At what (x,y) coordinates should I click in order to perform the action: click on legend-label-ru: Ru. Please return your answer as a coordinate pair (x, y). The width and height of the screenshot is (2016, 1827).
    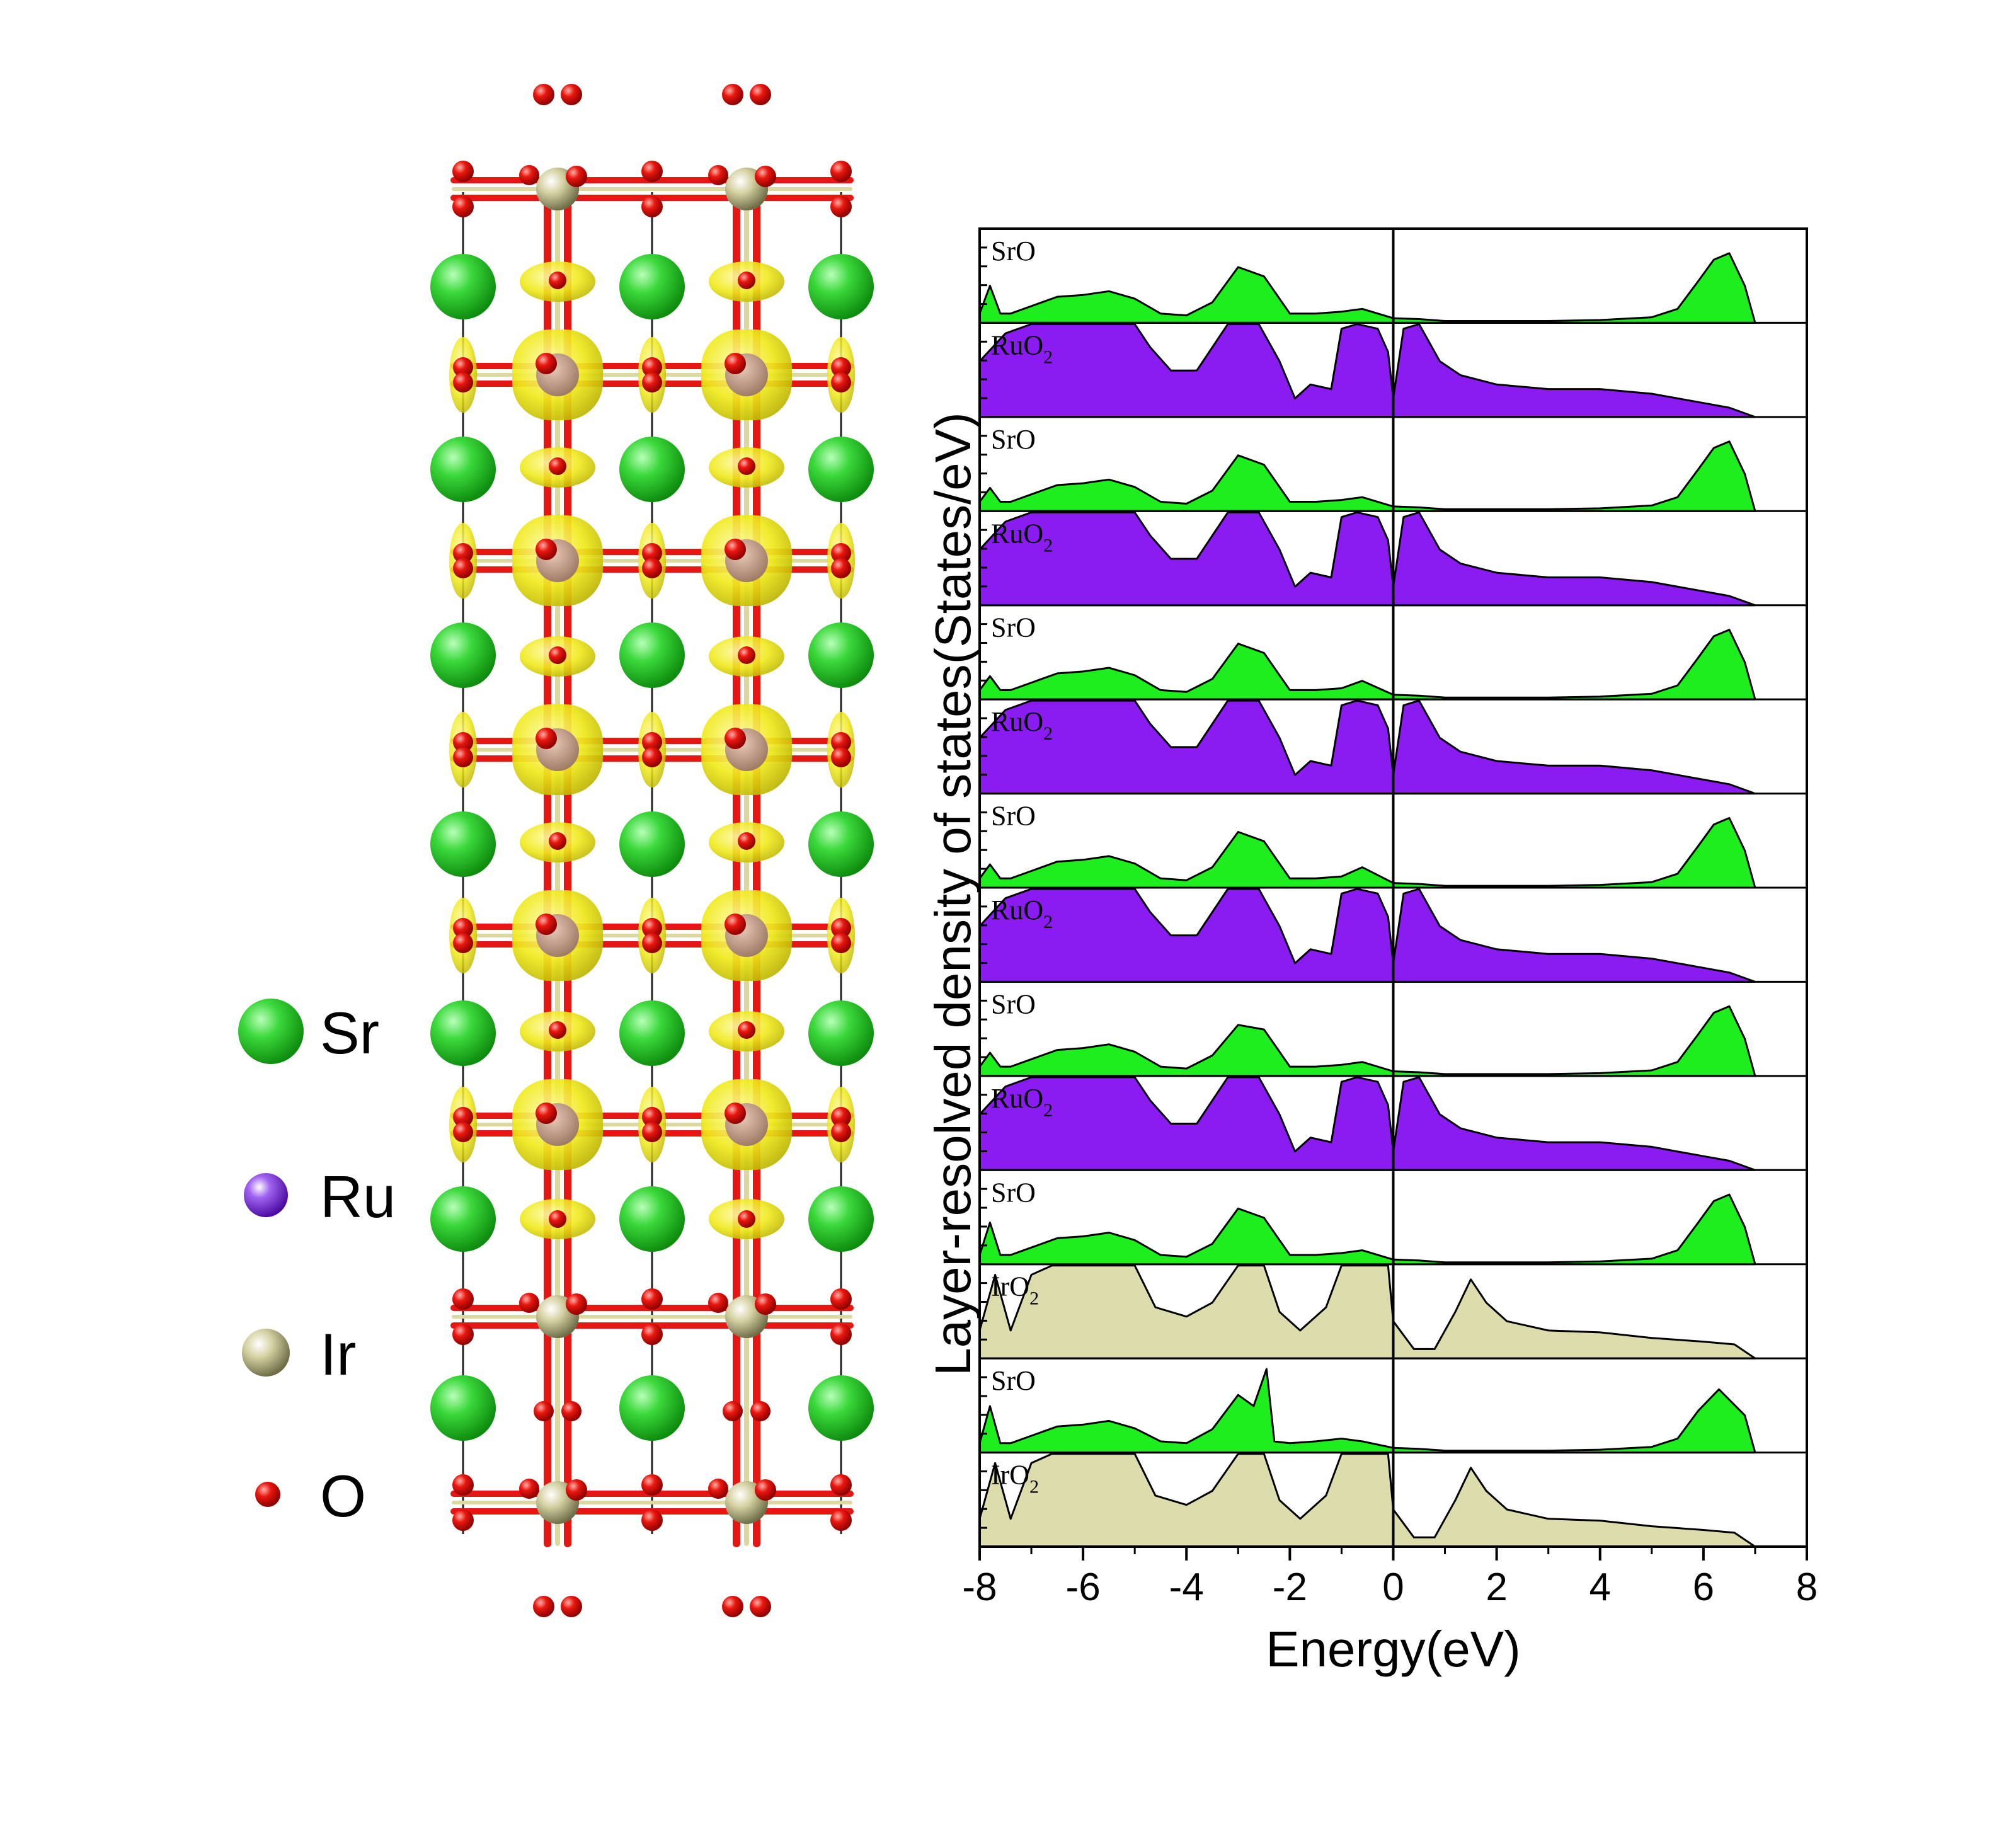
    Looking at the image, I should click on (358, 1197).